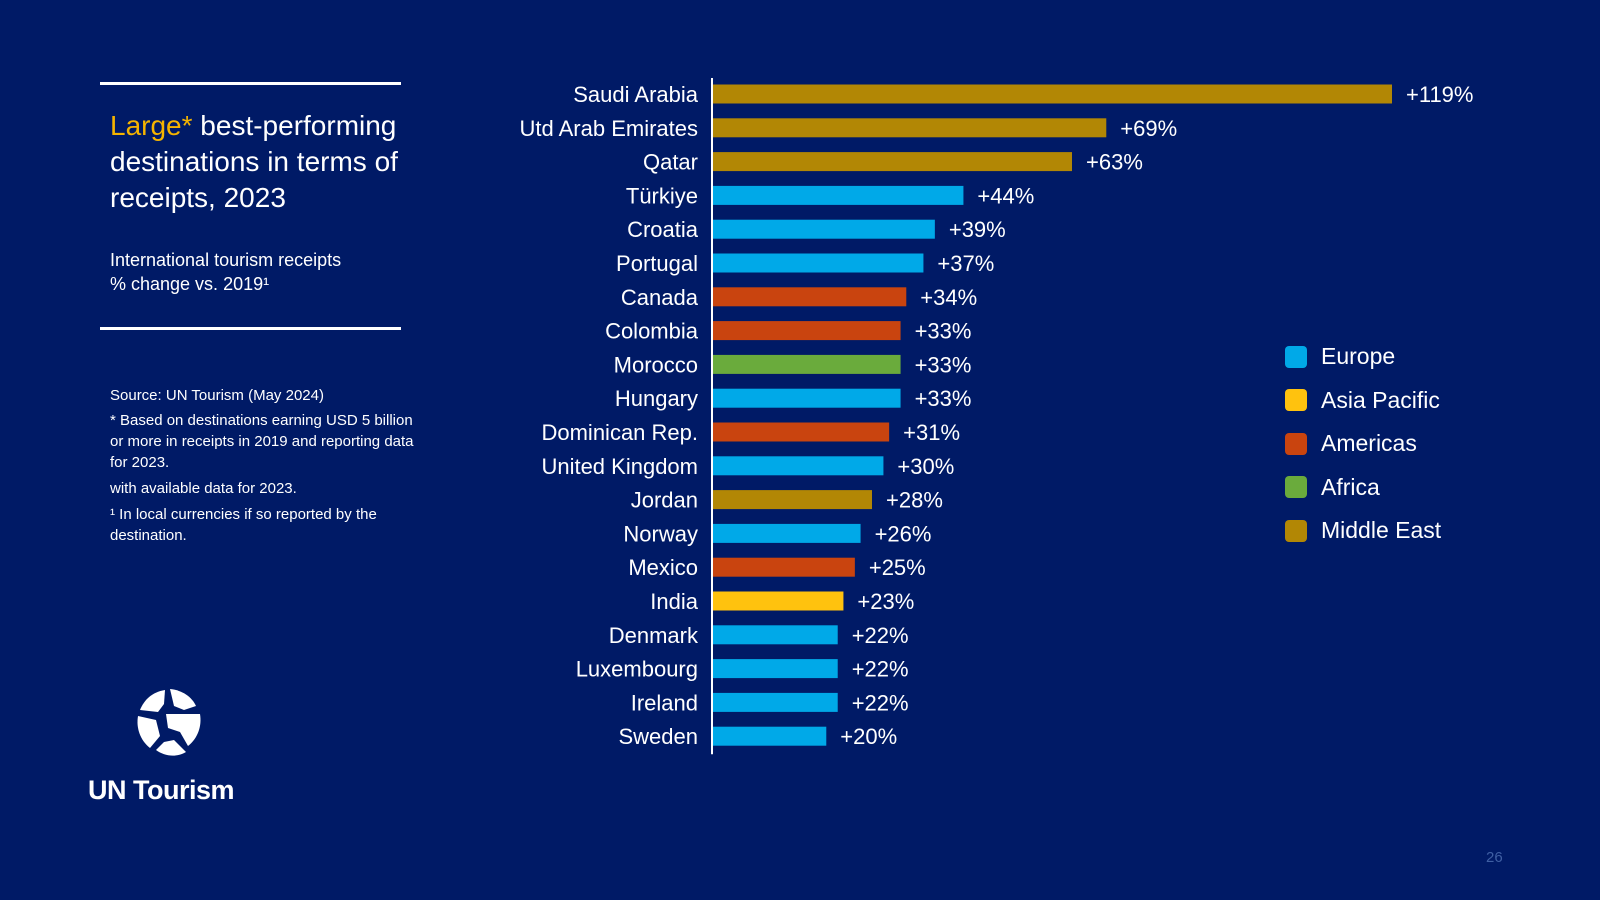 The width and height of the screenshot is (1600, 900). I want to click on legend-item: Middle East, so click(1363, 531).